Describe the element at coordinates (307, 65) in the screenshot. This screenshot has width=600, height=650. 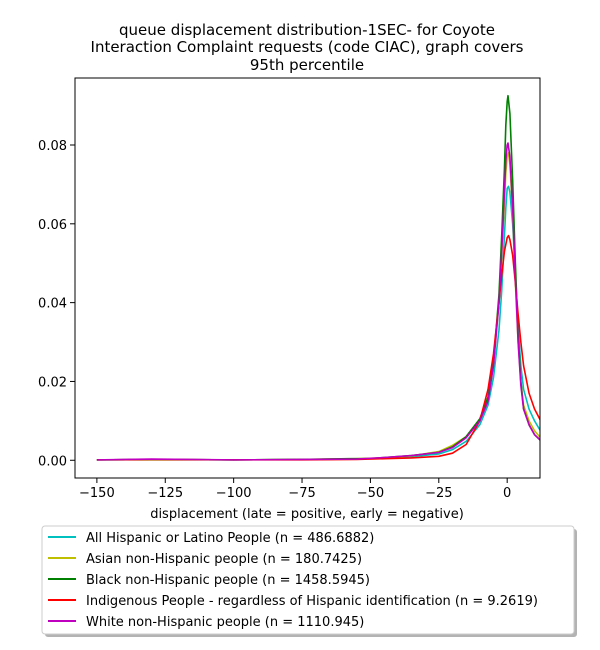
I see `chart-title-line-3: 95th percentile` at that location.